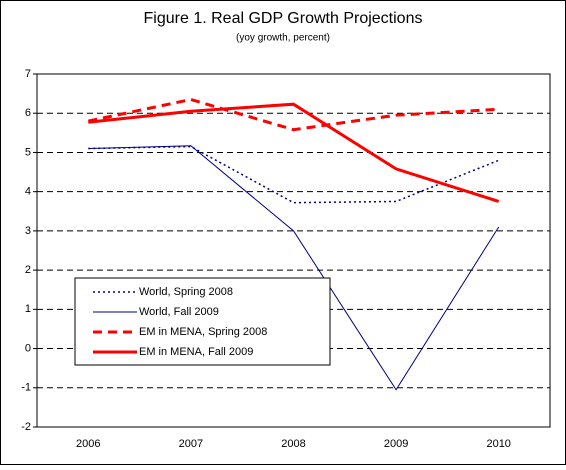  I want to click on chart-title: Figure 1. Real GDP Growth Projections, so click(283, 18).